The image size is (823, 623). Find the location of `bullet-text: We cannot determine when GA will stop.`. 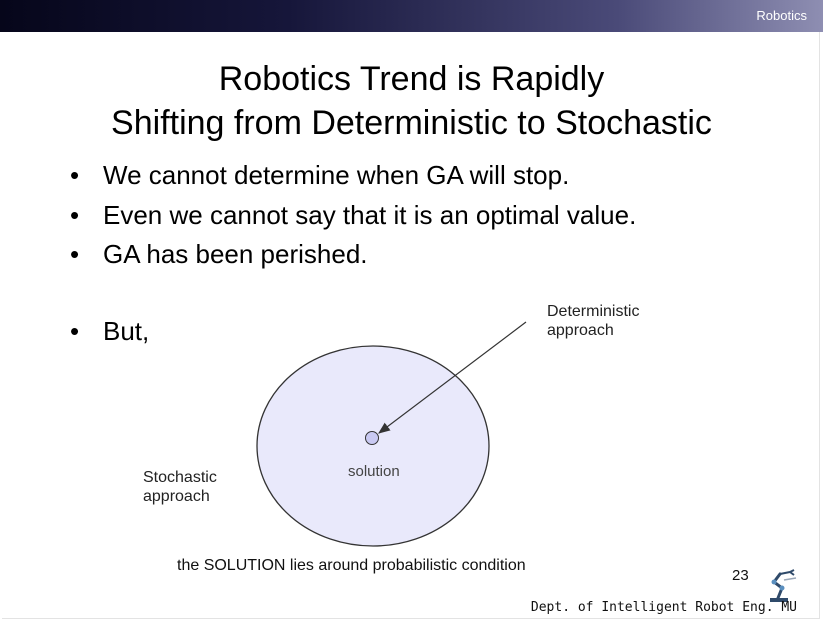

bullet-text: We cannot determine when GA will stop. is located at coordinates (336, 175).